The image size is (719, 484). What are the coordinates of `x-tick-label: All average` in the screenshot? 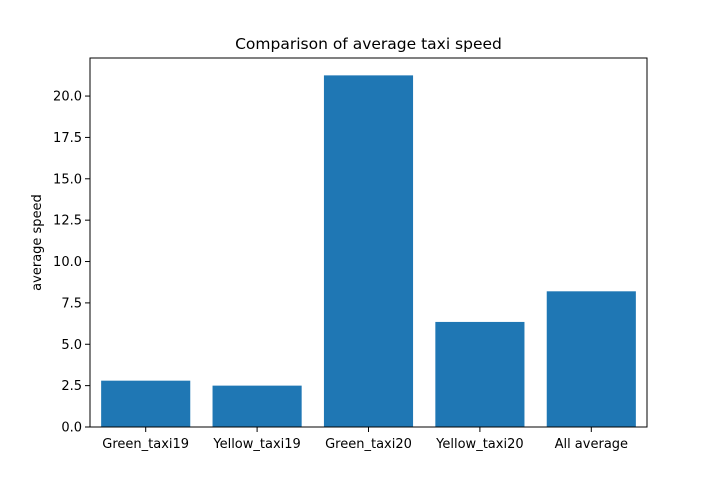 It's located at (591, 444).